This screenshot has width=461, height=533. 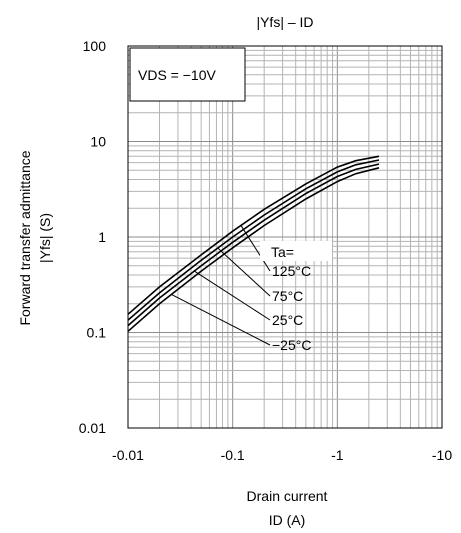 I want to click on y-tick-label: 100, so click(x=95, y=46).